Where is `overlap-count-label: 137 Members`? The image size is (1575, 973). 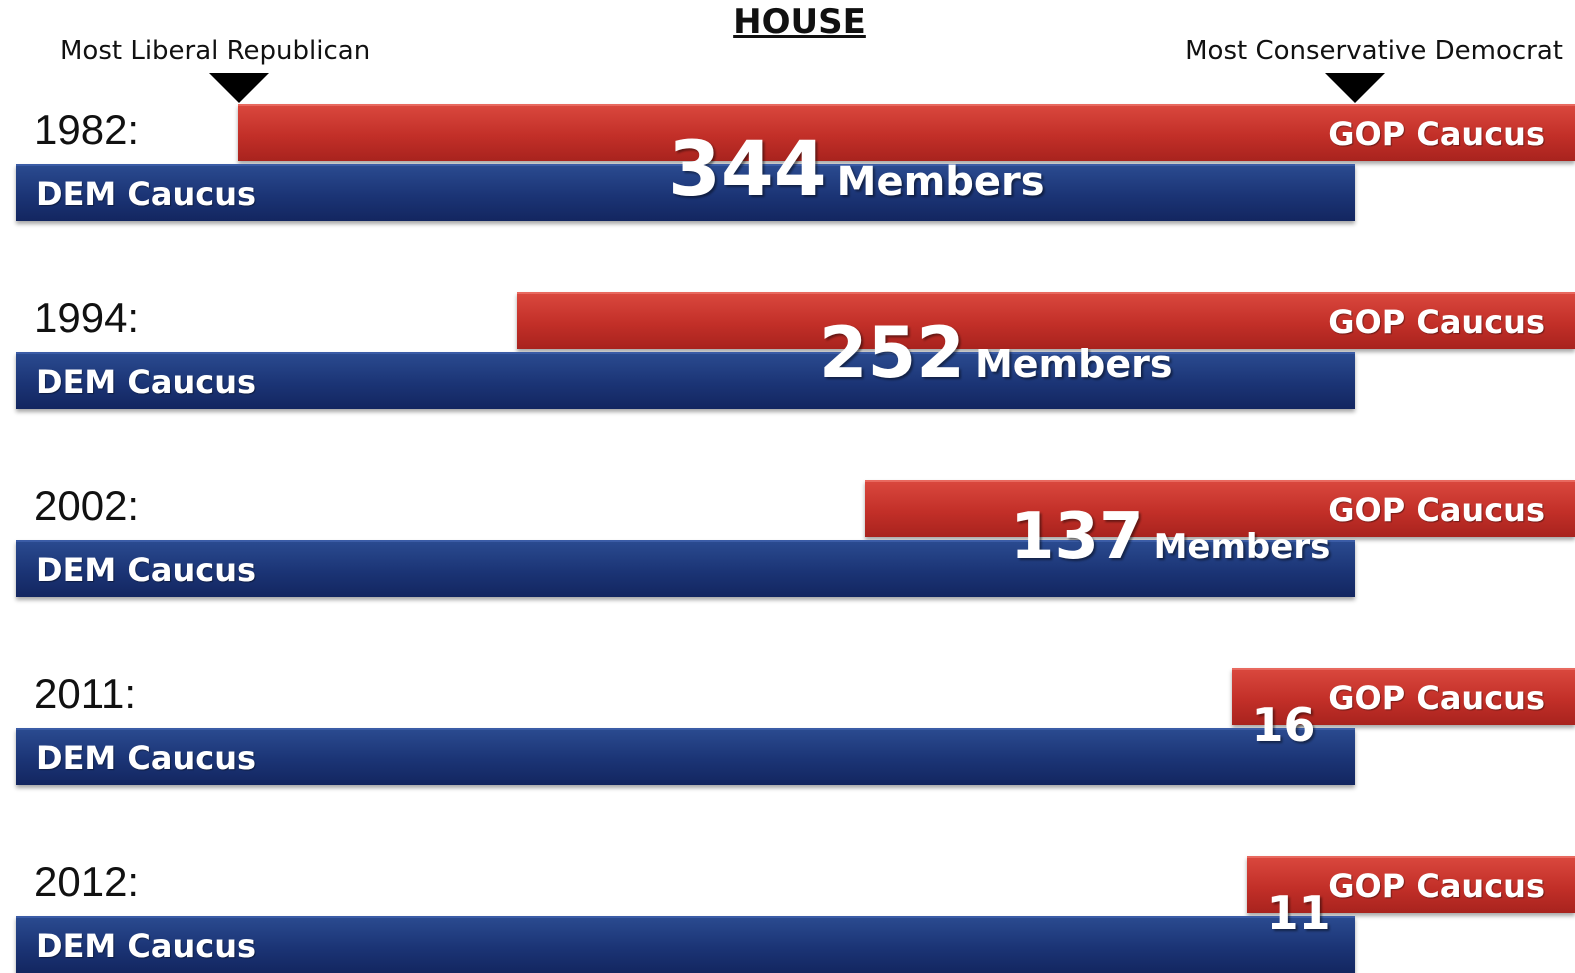
overlap-count-label: 137 Members is located at coordinates (1170, 537).